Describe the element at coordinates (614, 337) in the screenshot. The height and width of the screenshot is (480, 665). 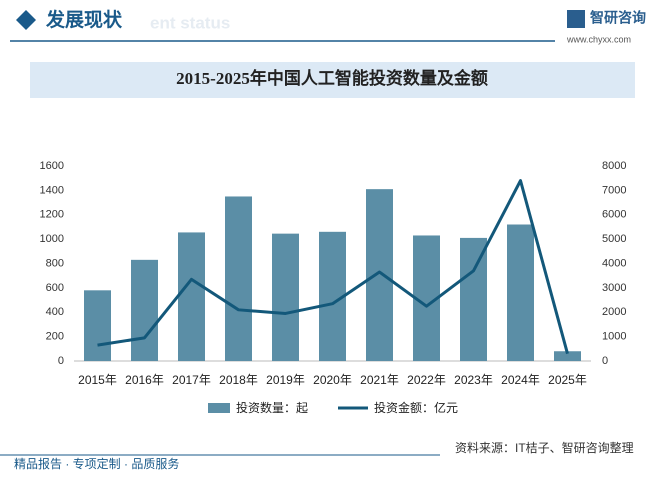
I see `y2-tick-label: 1000` at that location.